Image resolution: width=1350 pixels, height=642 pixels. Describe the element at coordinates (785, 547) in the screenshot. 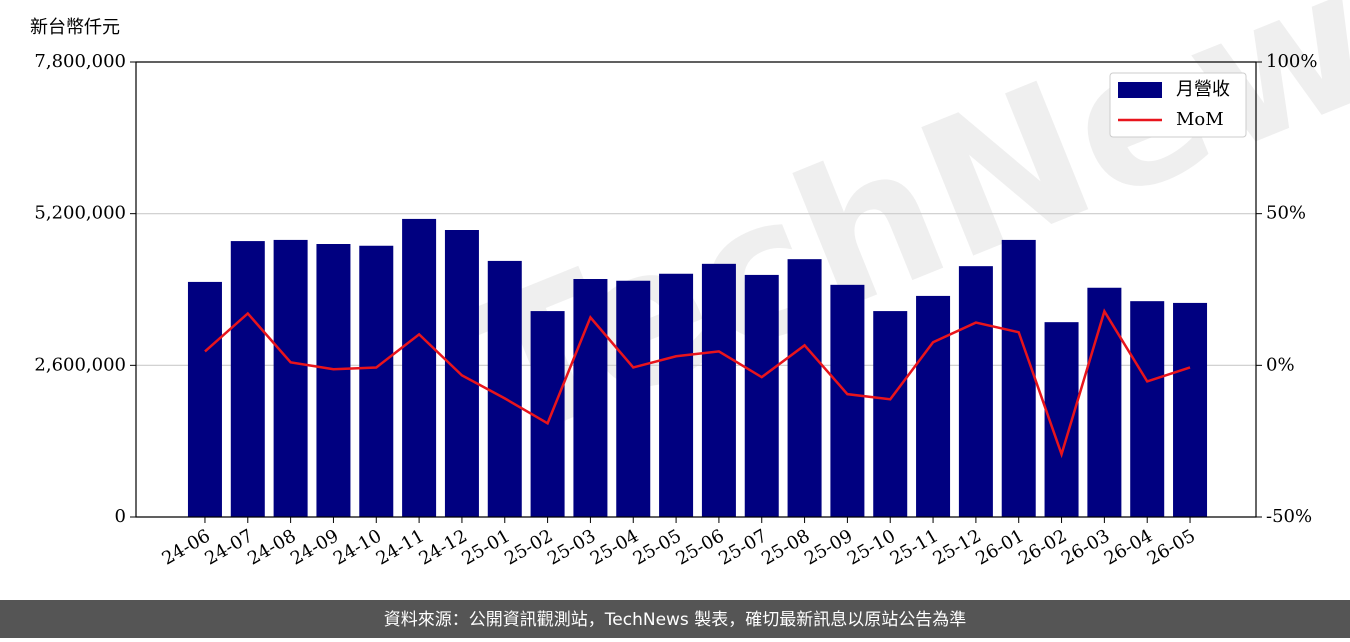

I see `x-tick-label: 25-08` at that location.